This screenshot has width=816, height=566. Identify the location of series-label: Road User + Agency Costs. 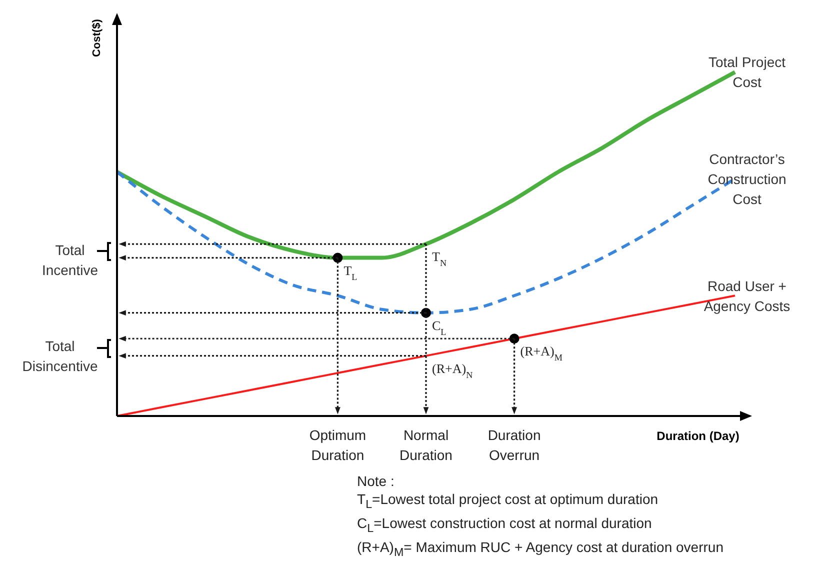
(747, 296).